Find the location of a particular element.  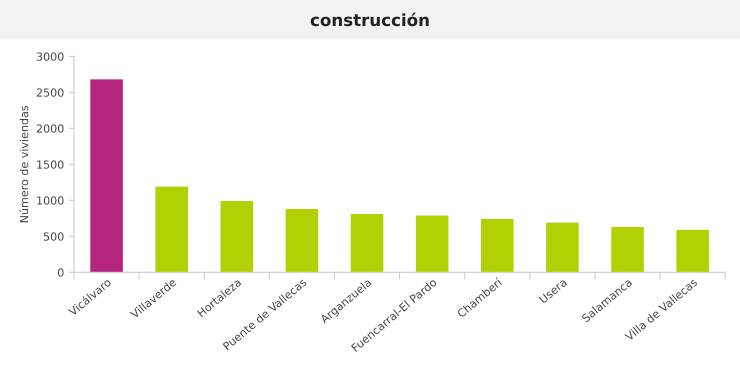

chart-title: construcción is located at coordinates (369, 19).